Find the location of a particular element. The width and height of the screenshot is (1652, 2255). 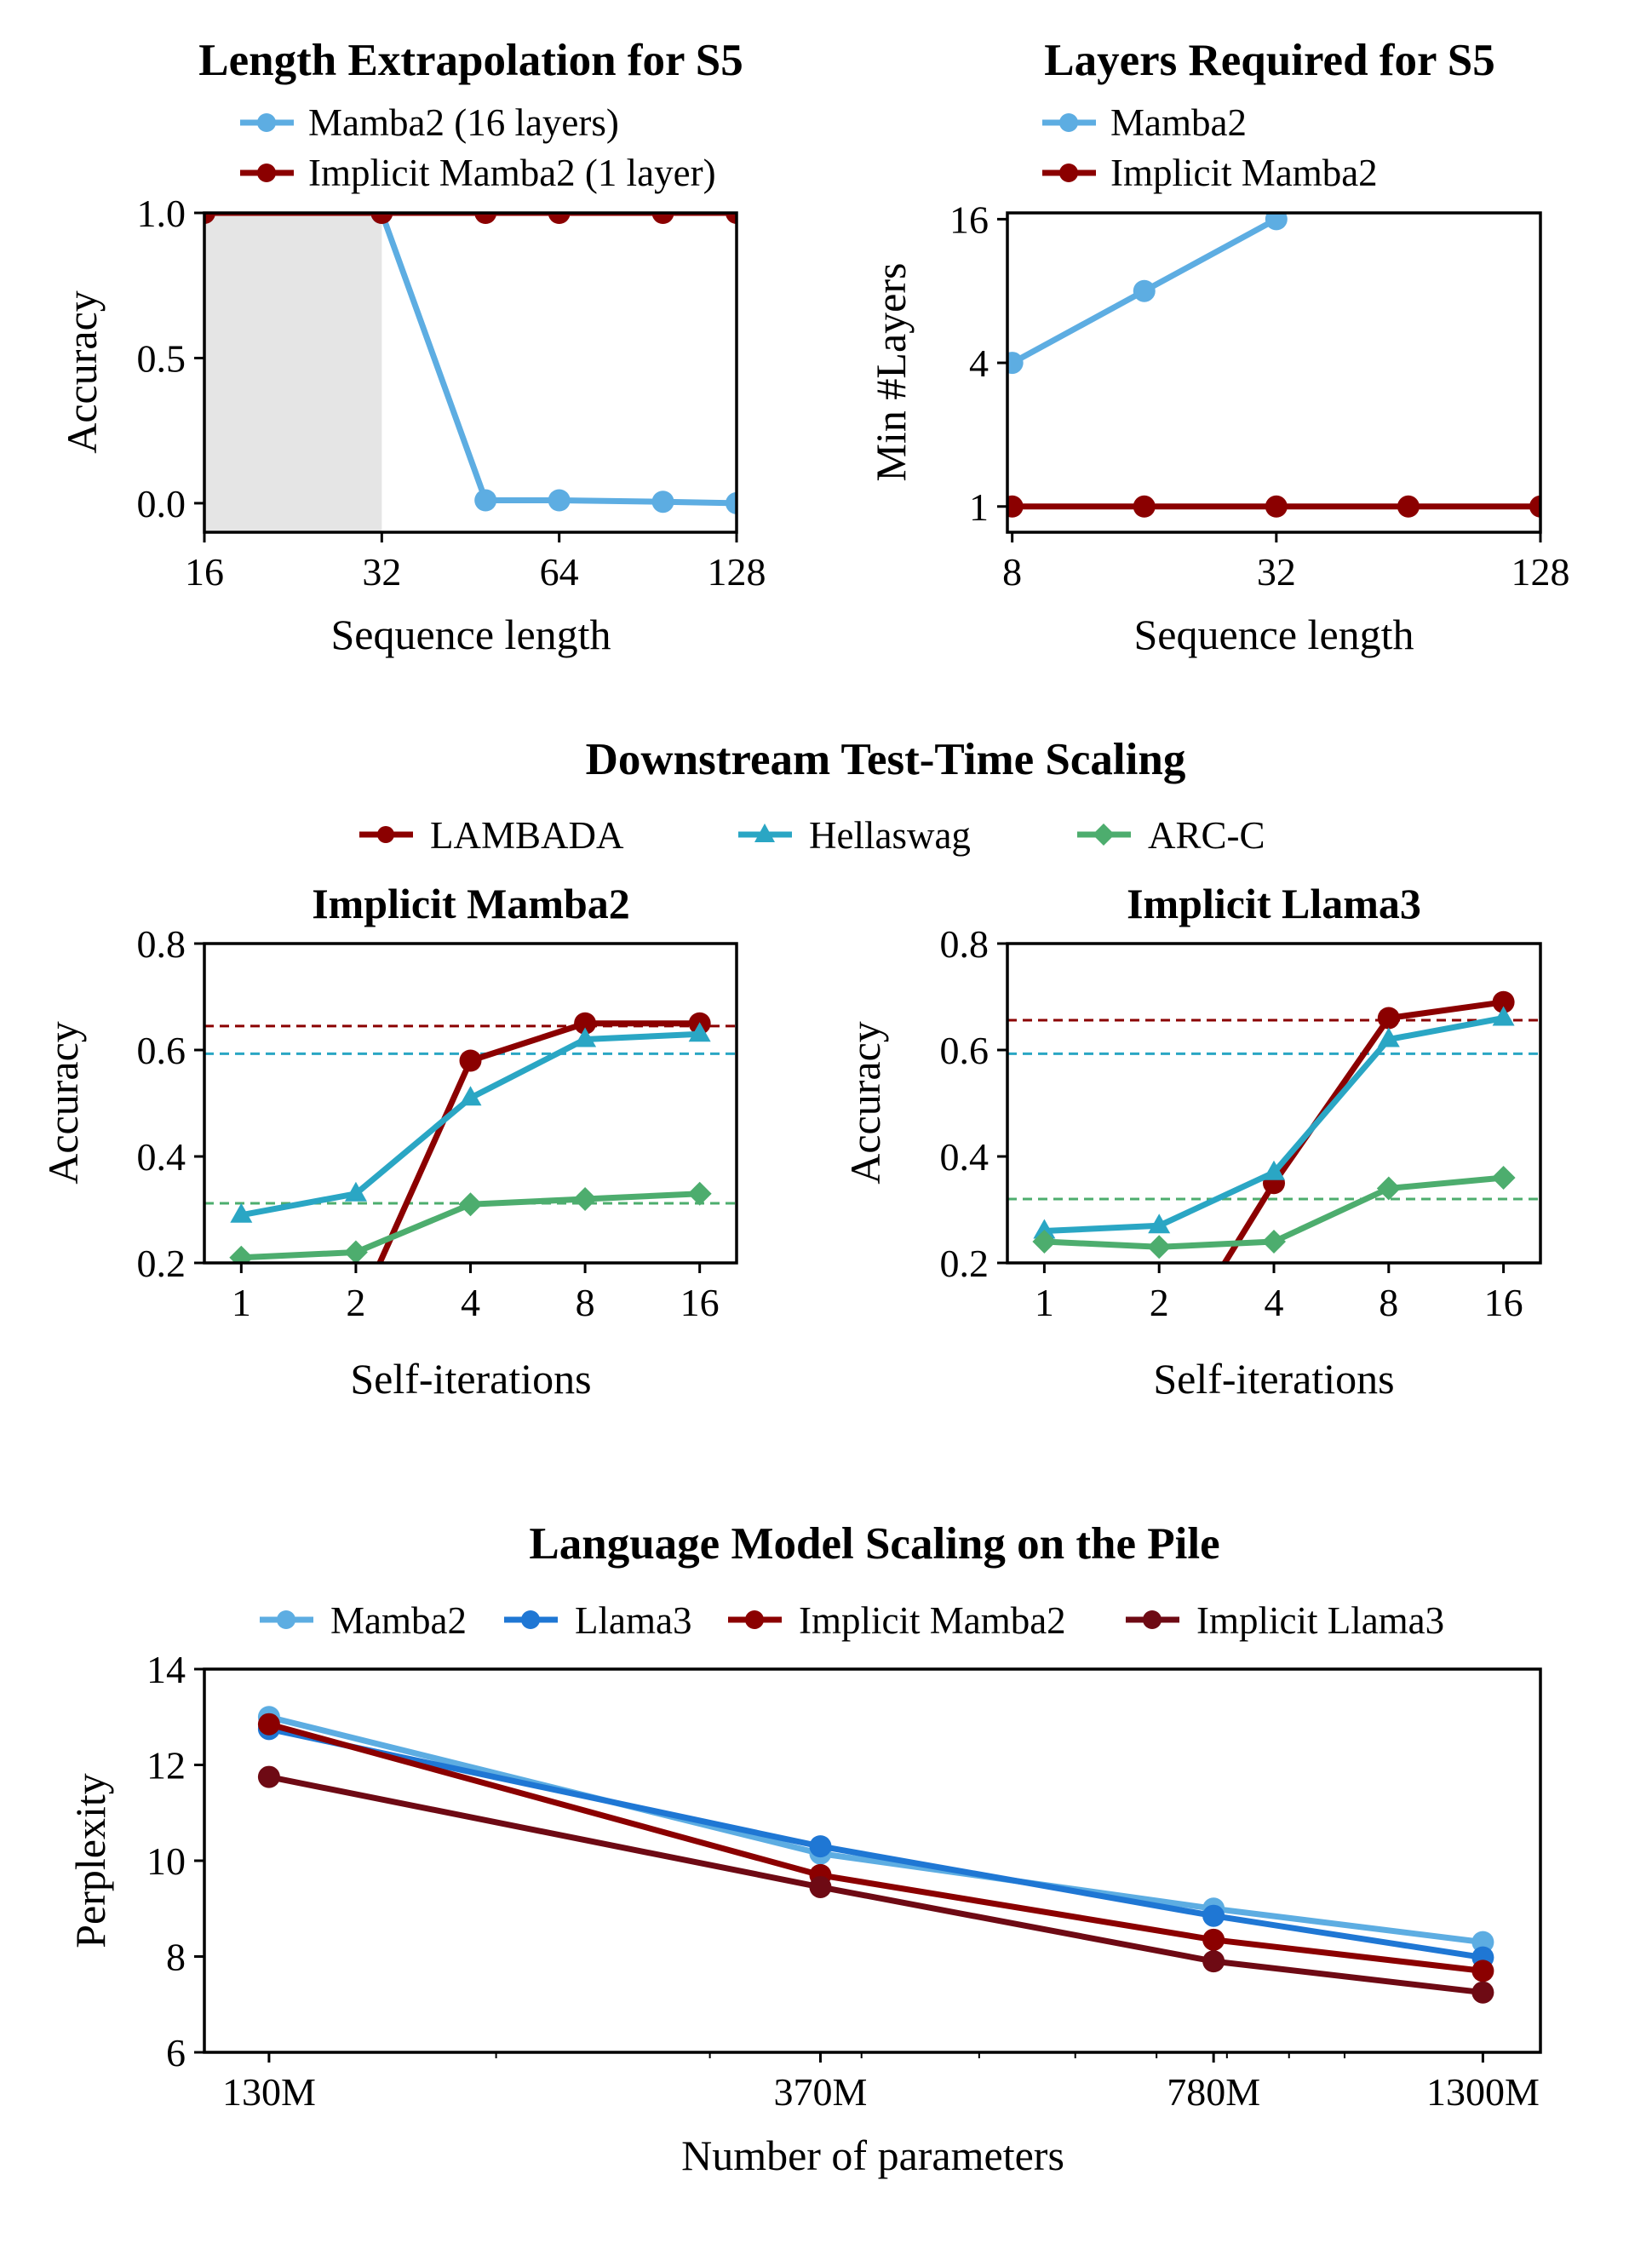

y-axis-label: Perplexity is located at coordinates (90, 1861).